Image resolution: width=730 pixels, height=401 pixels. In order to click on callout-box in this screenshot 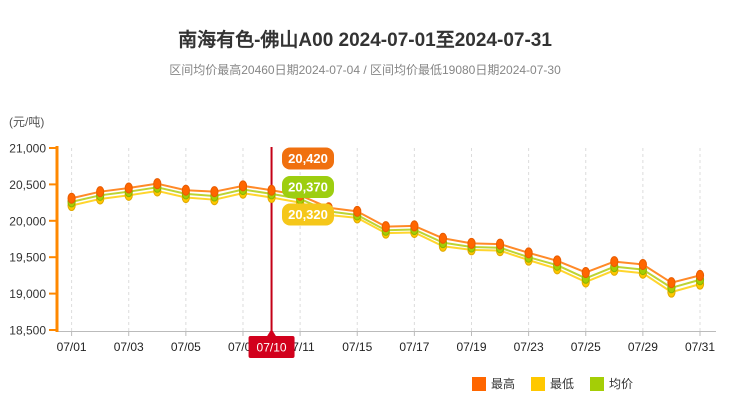, I will do `click(271, 347)`.